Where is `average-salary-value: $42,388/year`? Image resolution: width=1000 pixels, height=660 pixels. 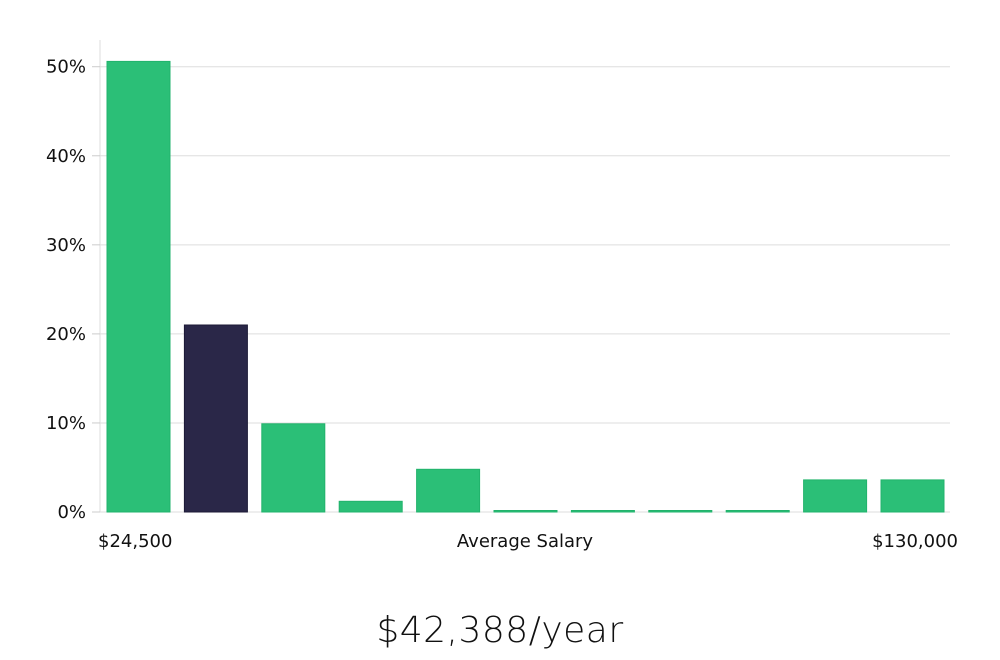
average-salary-value: $42,388/year is located at coordinates (500, 630).